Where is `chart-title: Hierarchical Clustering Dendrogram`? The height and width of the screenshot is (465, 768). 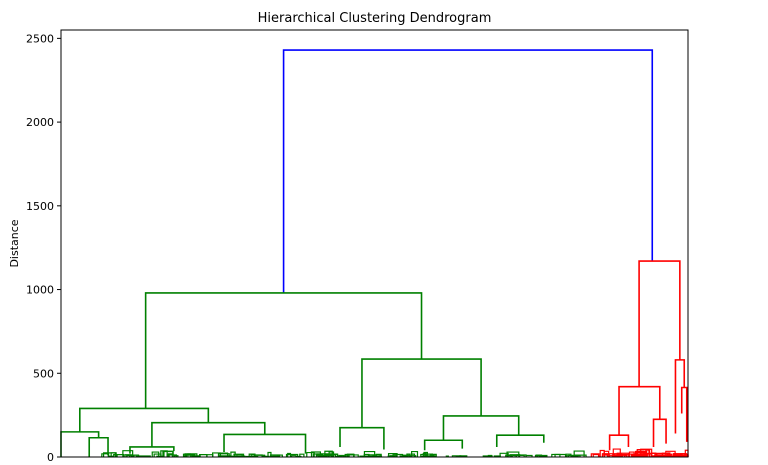
chart-title: Hierarchical Clustering Dendrogram is located at coordinates (375, 18).